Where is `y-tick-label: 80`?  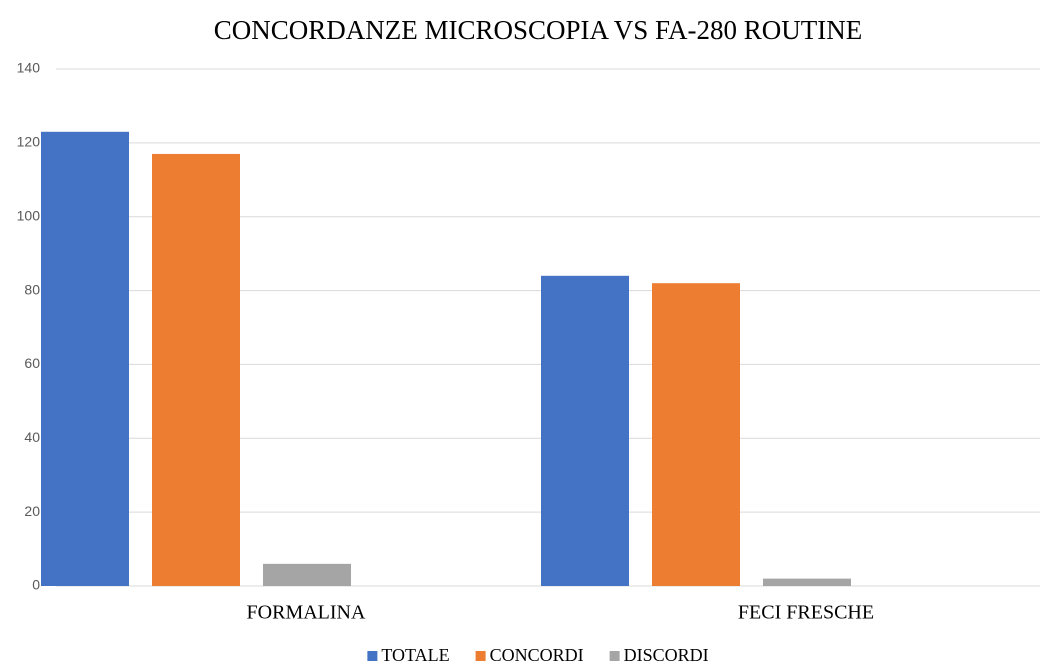 y-tick-label: 80 is located at coordinates (32, 289).